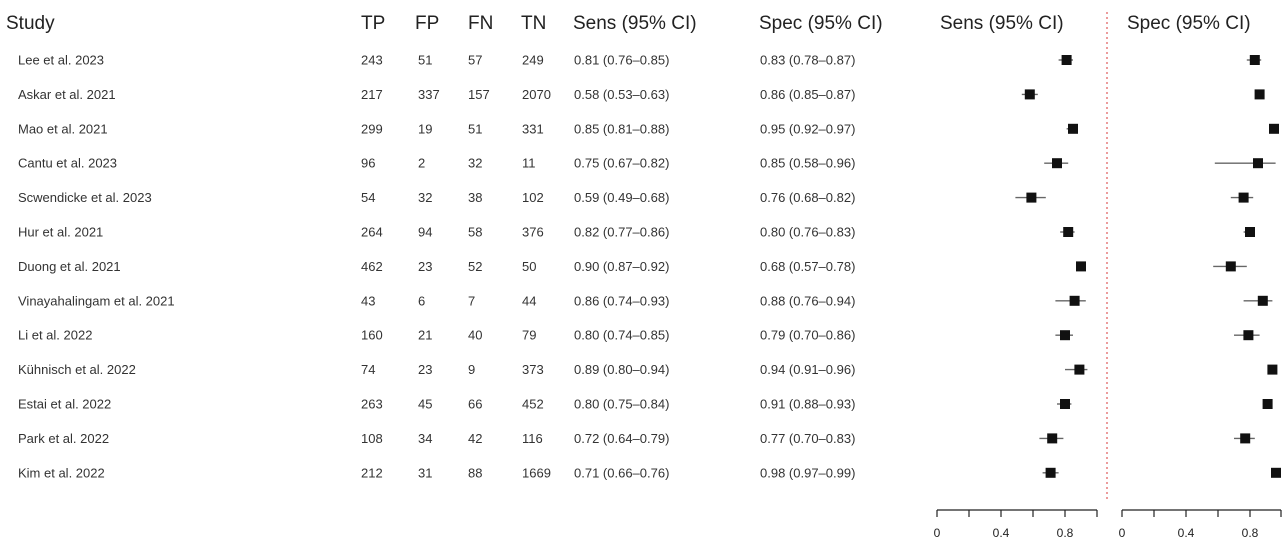 Image resolution: width=1282 pixels, height=547 pixels. I want to click on tn-value: 249, so click(533, 60).